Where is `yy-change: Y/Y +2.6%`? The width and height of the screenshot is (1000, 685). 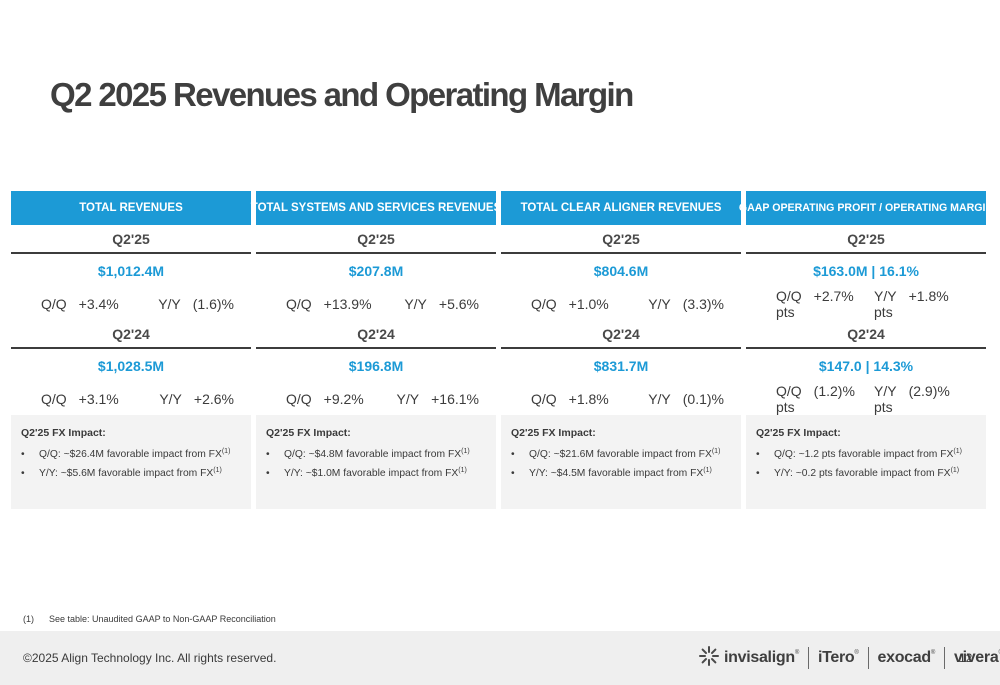 yy-change: Y/Y +2.6% is located at coordinates (196, 399).